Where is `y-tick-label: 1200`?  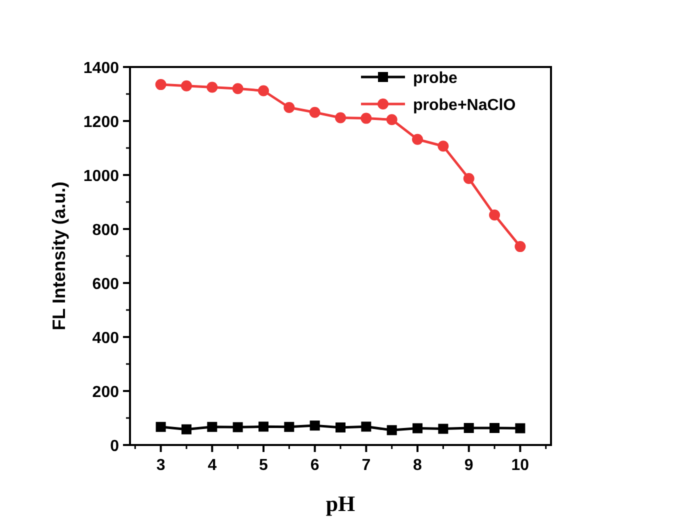
y-tick-label: 1200 is located at coordinates (101, 122).